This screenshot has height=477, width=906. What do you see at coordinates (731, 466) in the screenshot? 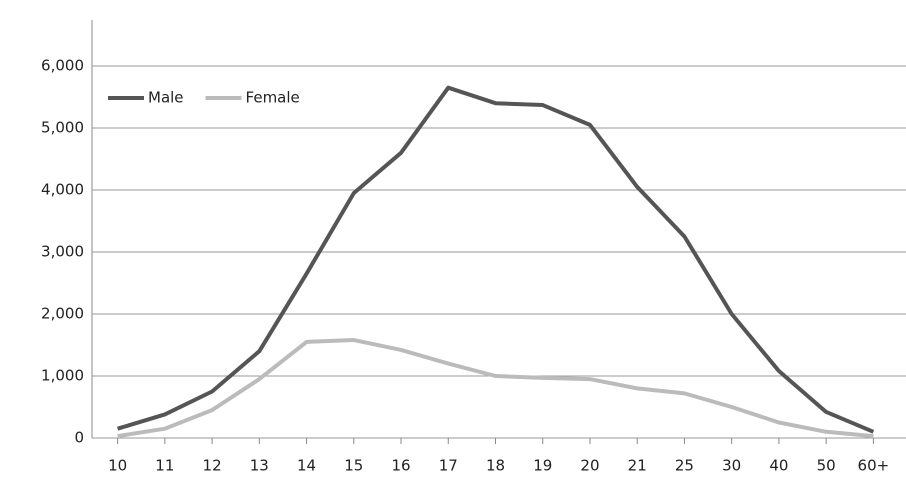
I see `x-tick-label: 30` at bounding box center [731, 466].